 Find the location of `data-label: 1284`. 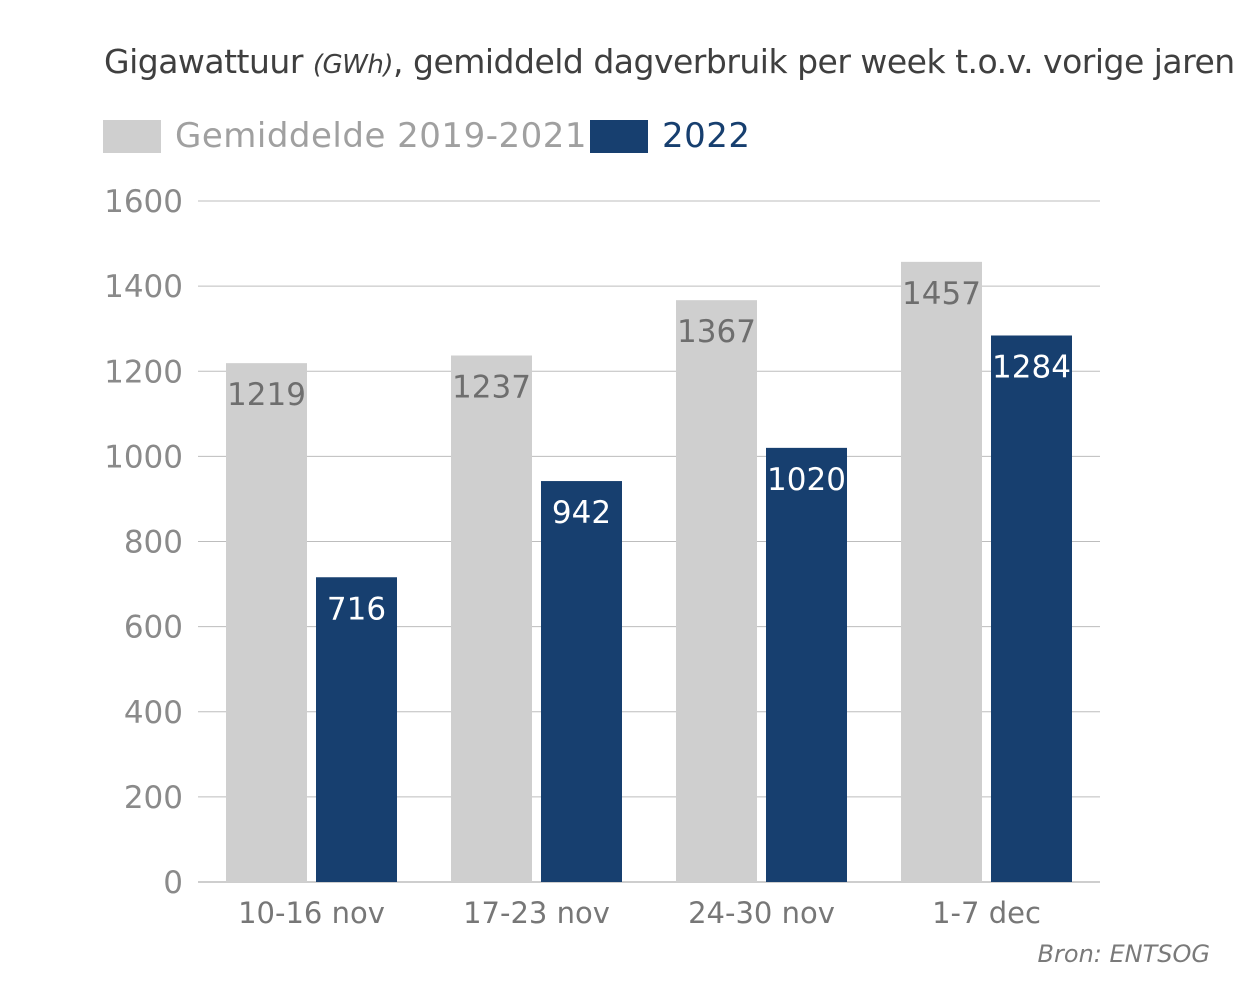

data-label: 1284 is located at coordinates (1031, 367).